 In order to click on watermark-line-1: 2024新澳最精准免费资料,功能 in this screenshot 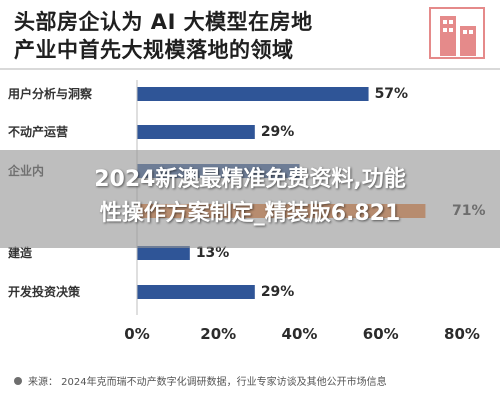, I will do `click(250, 179)`.